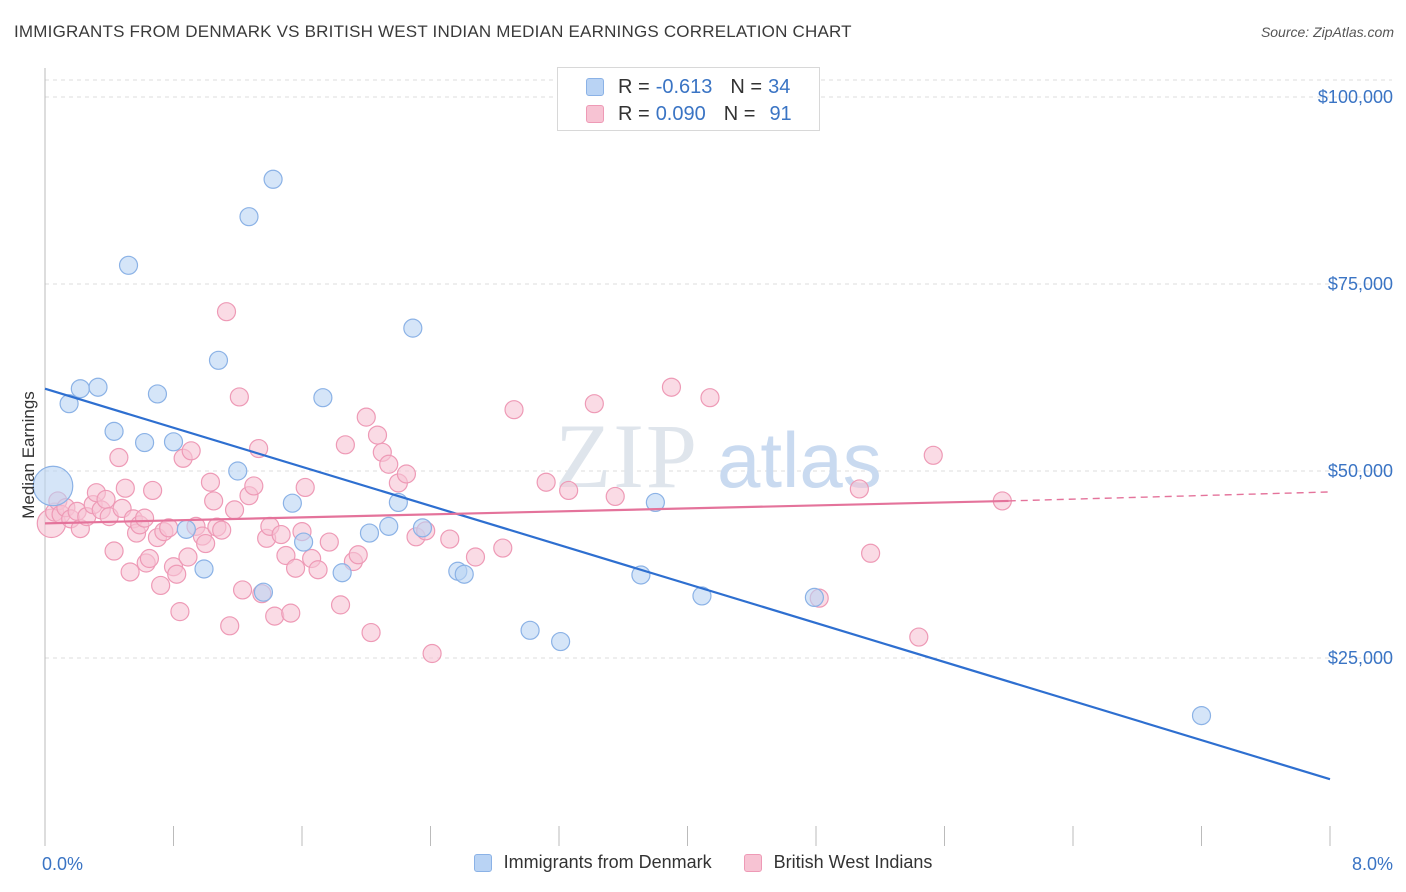  I want to click on legend-n-value: 34, so click(779, 86).